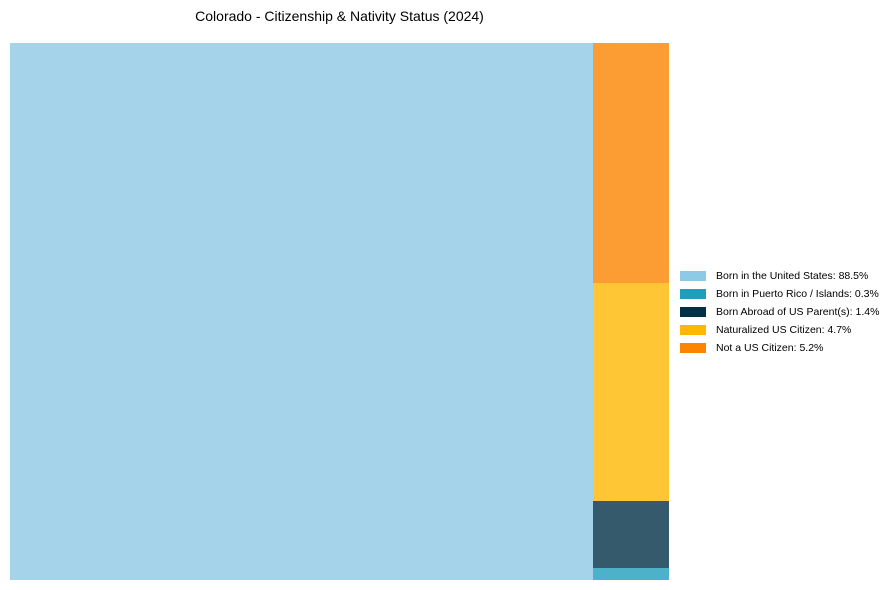 This screenshot has width=889, height=590. What do you see at coordinates (797, 294) in the screenshot?
I see `legend-label: Born in Puerto Rico / Islands: 0.3%` at bounding box center [797, 294].